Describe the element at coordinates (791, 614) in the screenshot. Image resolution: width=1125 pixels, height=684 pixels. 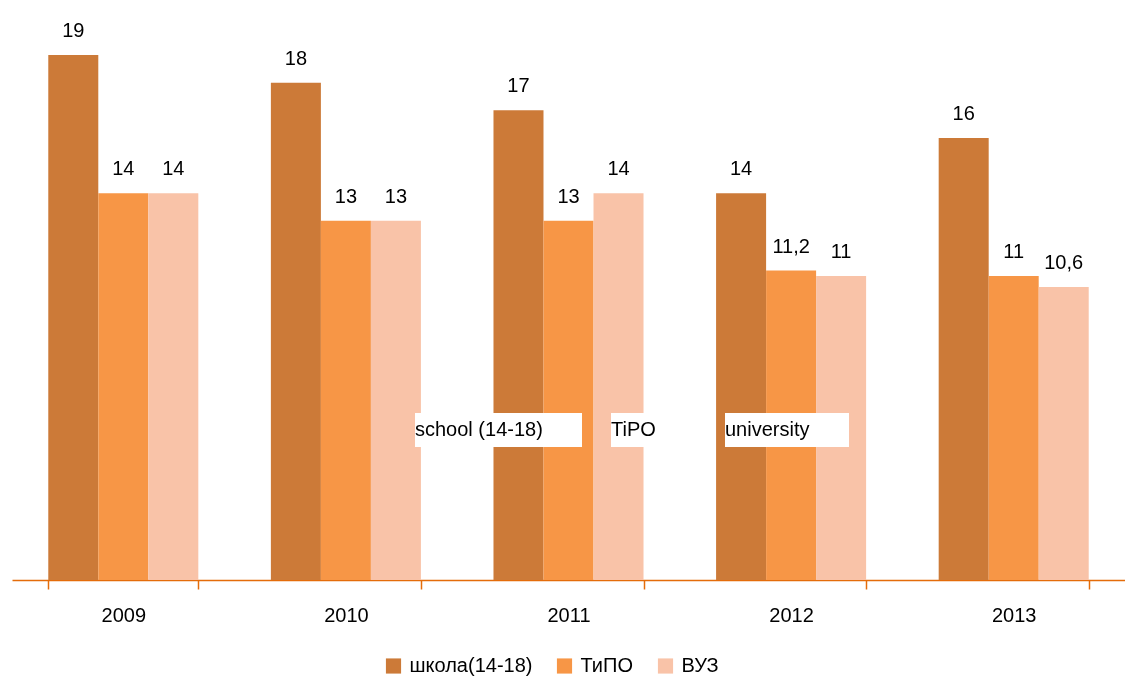
I see `x-tick-label: 2012` at that location.